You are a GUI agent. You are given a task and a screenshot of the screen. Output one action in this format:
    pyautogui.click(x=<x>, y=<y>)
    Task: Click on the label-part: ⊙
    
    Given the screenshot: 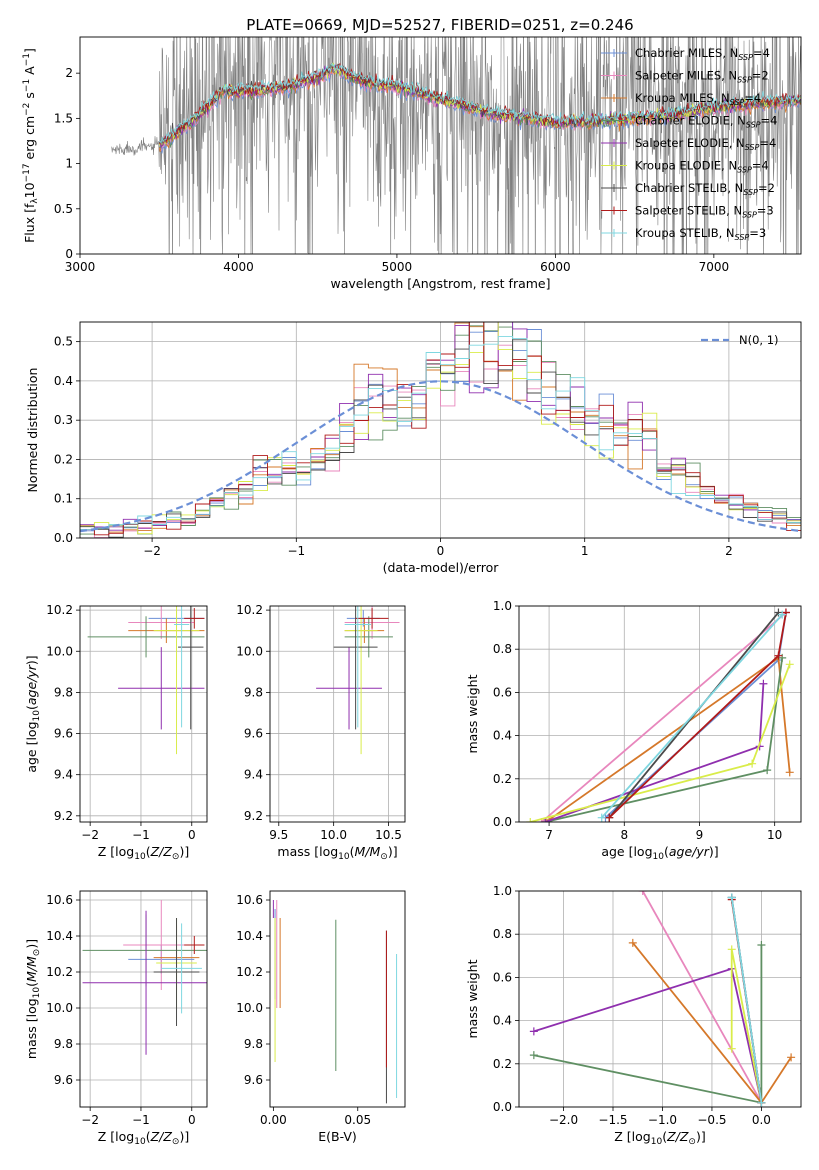 What is the action you would take?
    pyautogui.click(x=384, y=857)
    